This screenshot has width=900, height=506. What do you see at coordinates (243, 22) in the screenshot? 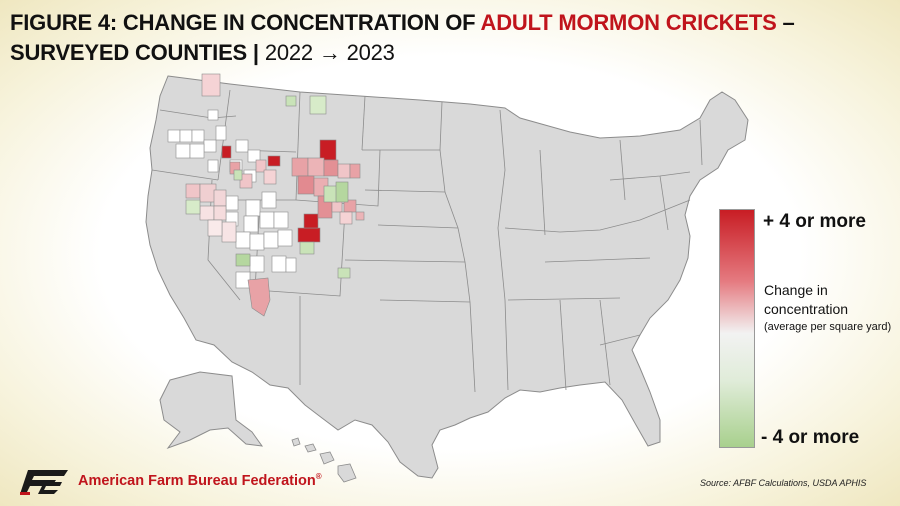
I see `title-prefix: FIGURE 4: CHANGE IN CONCENTRATION OF` at bounding box center [243, 22].